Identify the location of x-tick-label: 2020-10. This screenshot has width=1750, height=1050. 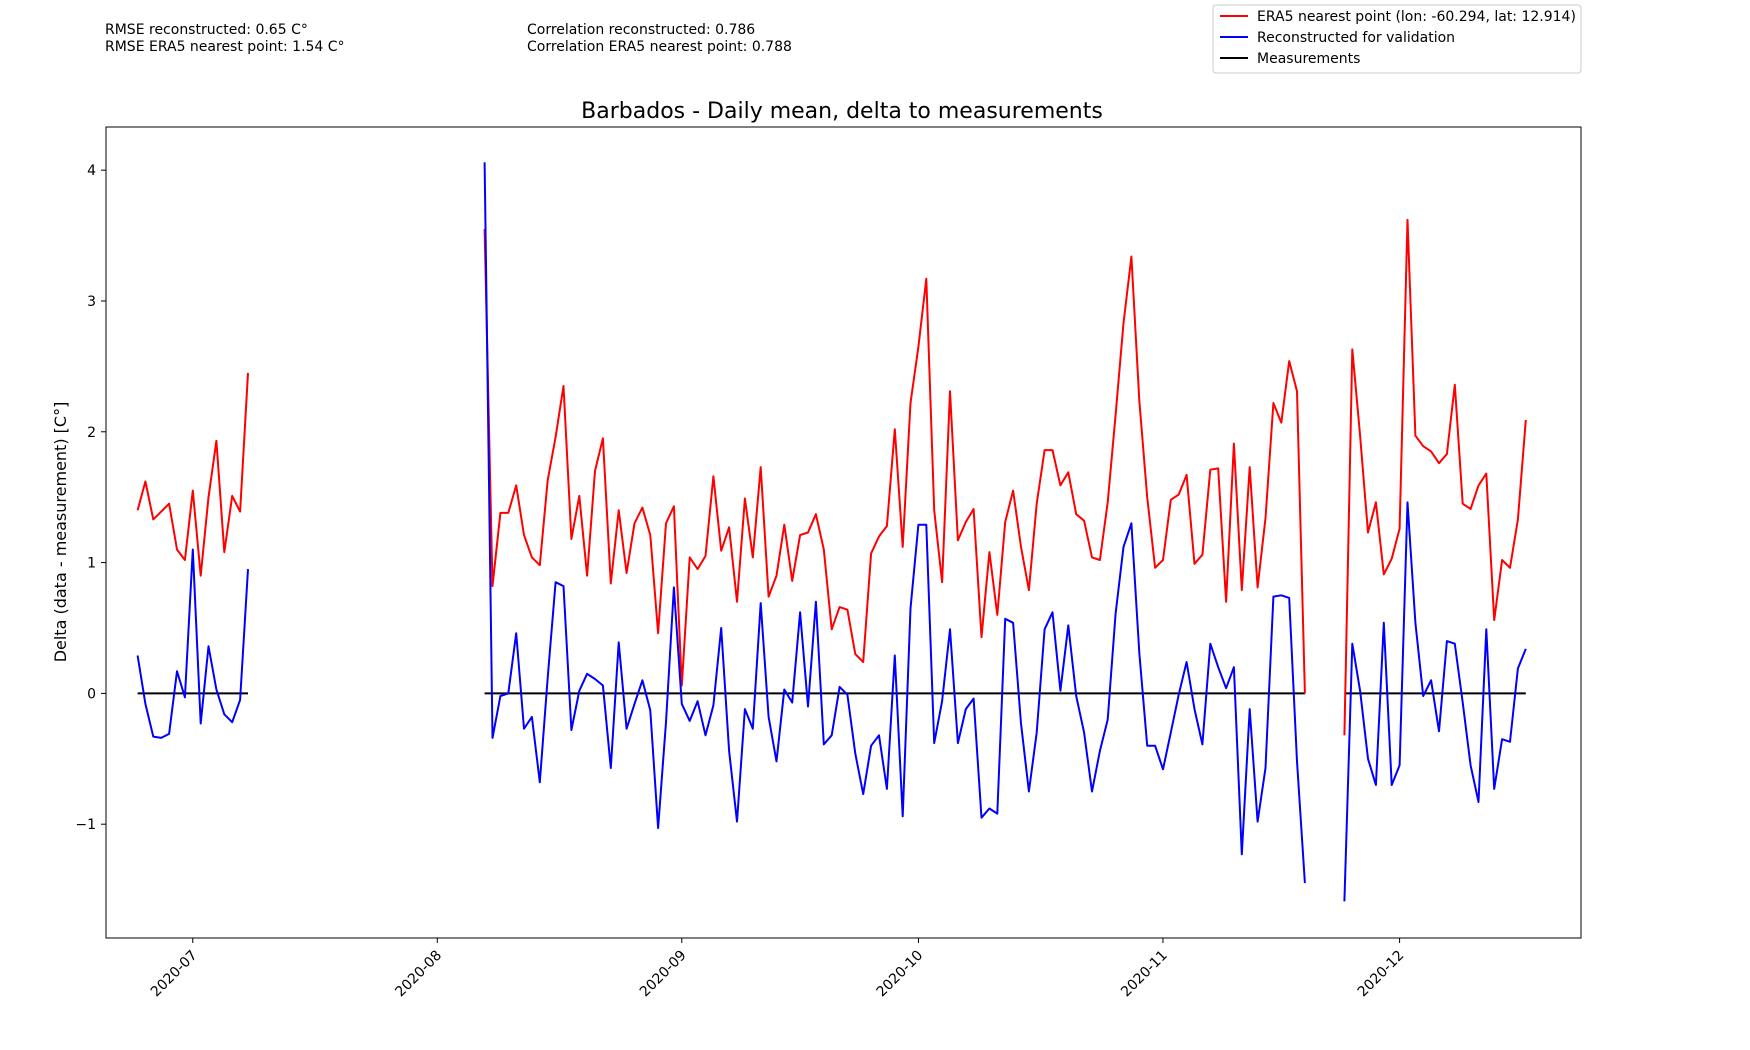
(900, 974).